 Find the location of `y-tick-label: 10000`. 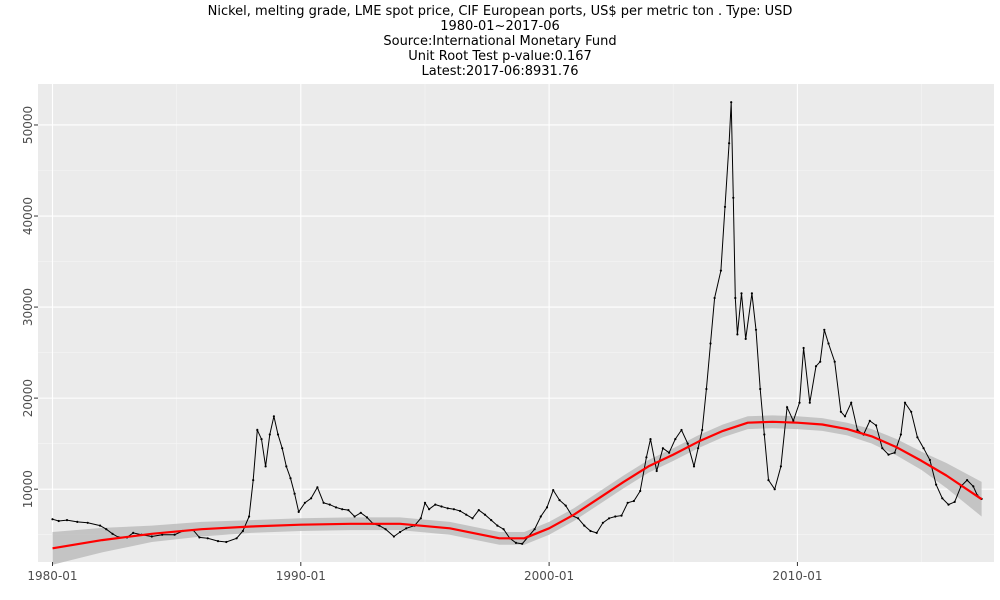

y-tick-label: 10000 is located at coordinates (28, 489).